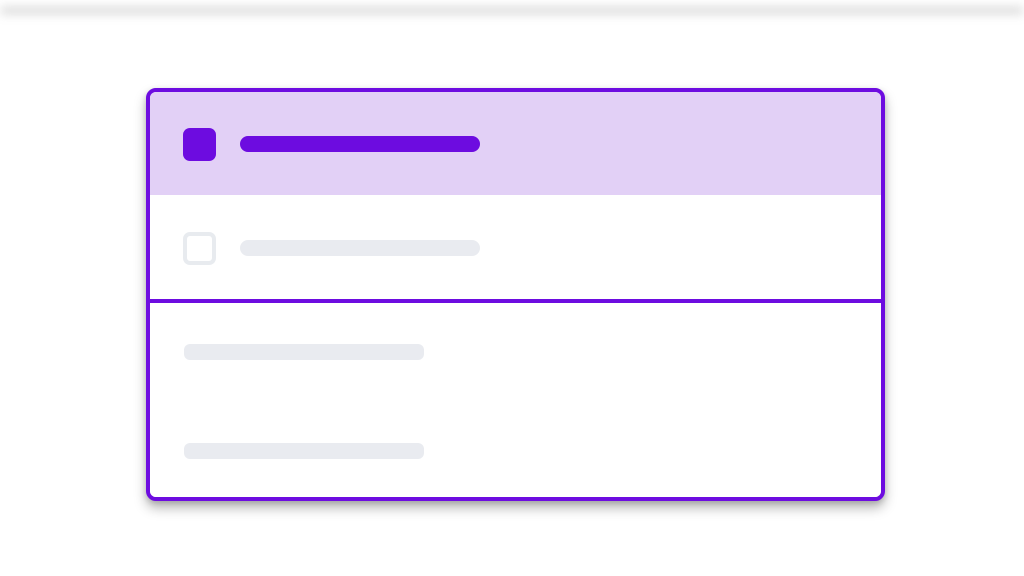 The height and width of the screenshot is (576, 1024). Describe the element at coordinates (515, 247) in the screenshot. I see `option-row-unselected` at that location.